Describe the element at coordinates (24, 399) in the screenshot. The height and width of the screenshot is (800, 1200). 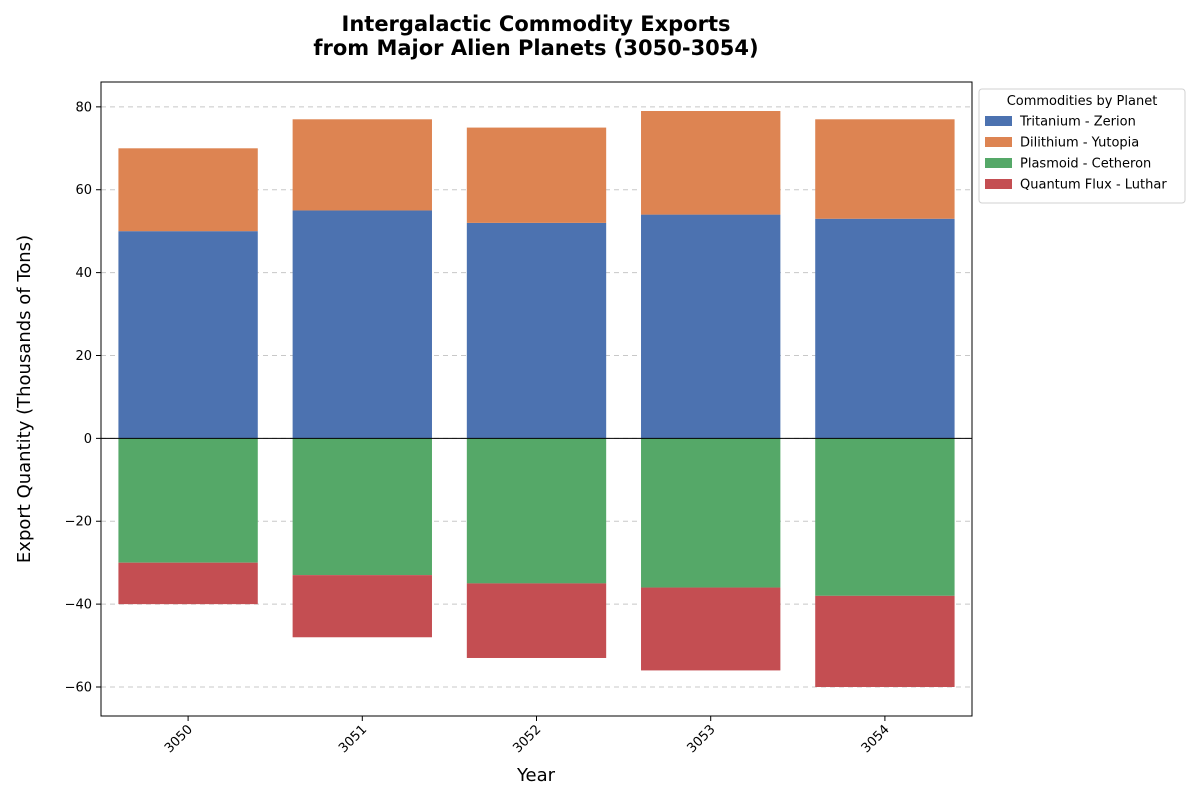
I see `y-axis-label: Export Quantity (Thousands of Tons)` at that location.